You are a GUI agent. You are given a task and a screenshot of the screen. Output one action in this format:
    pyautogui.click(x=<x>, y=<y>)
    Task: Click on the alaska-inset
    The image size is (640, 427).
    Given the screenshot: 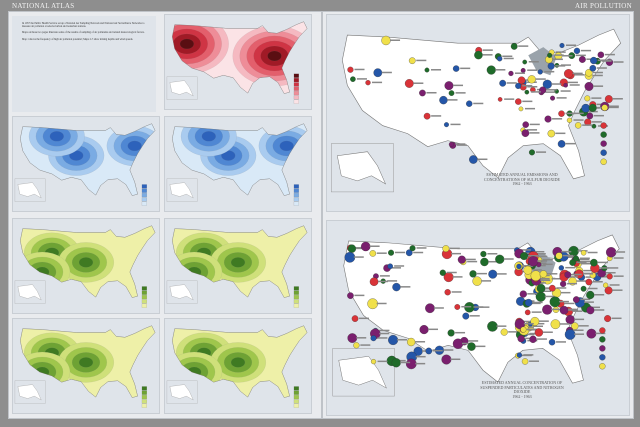 What is the action you would take?
    pyautogui.click(x=30, y=292)
    